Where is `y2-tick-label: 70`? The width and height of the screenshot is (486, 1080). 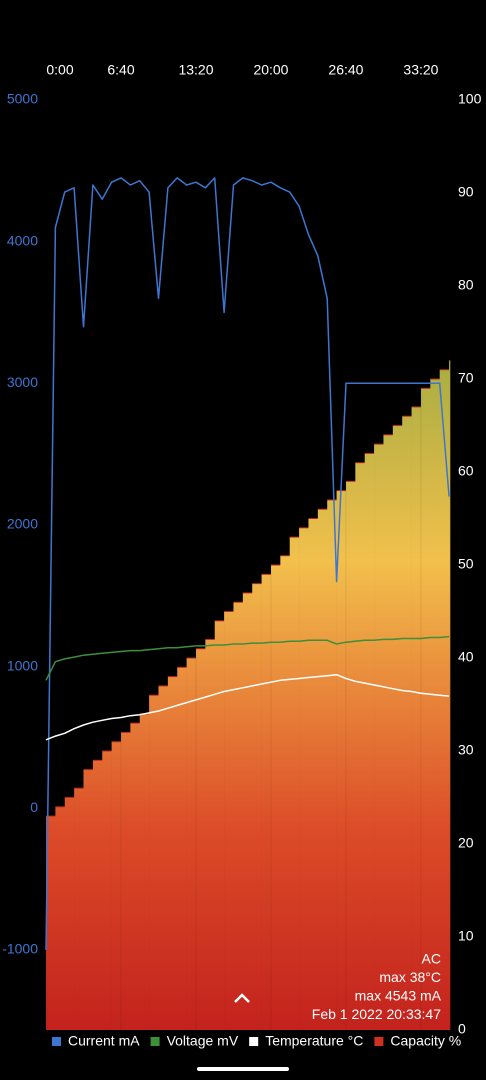 y2-tick-label: 70 is located at coordinates (466, 378).